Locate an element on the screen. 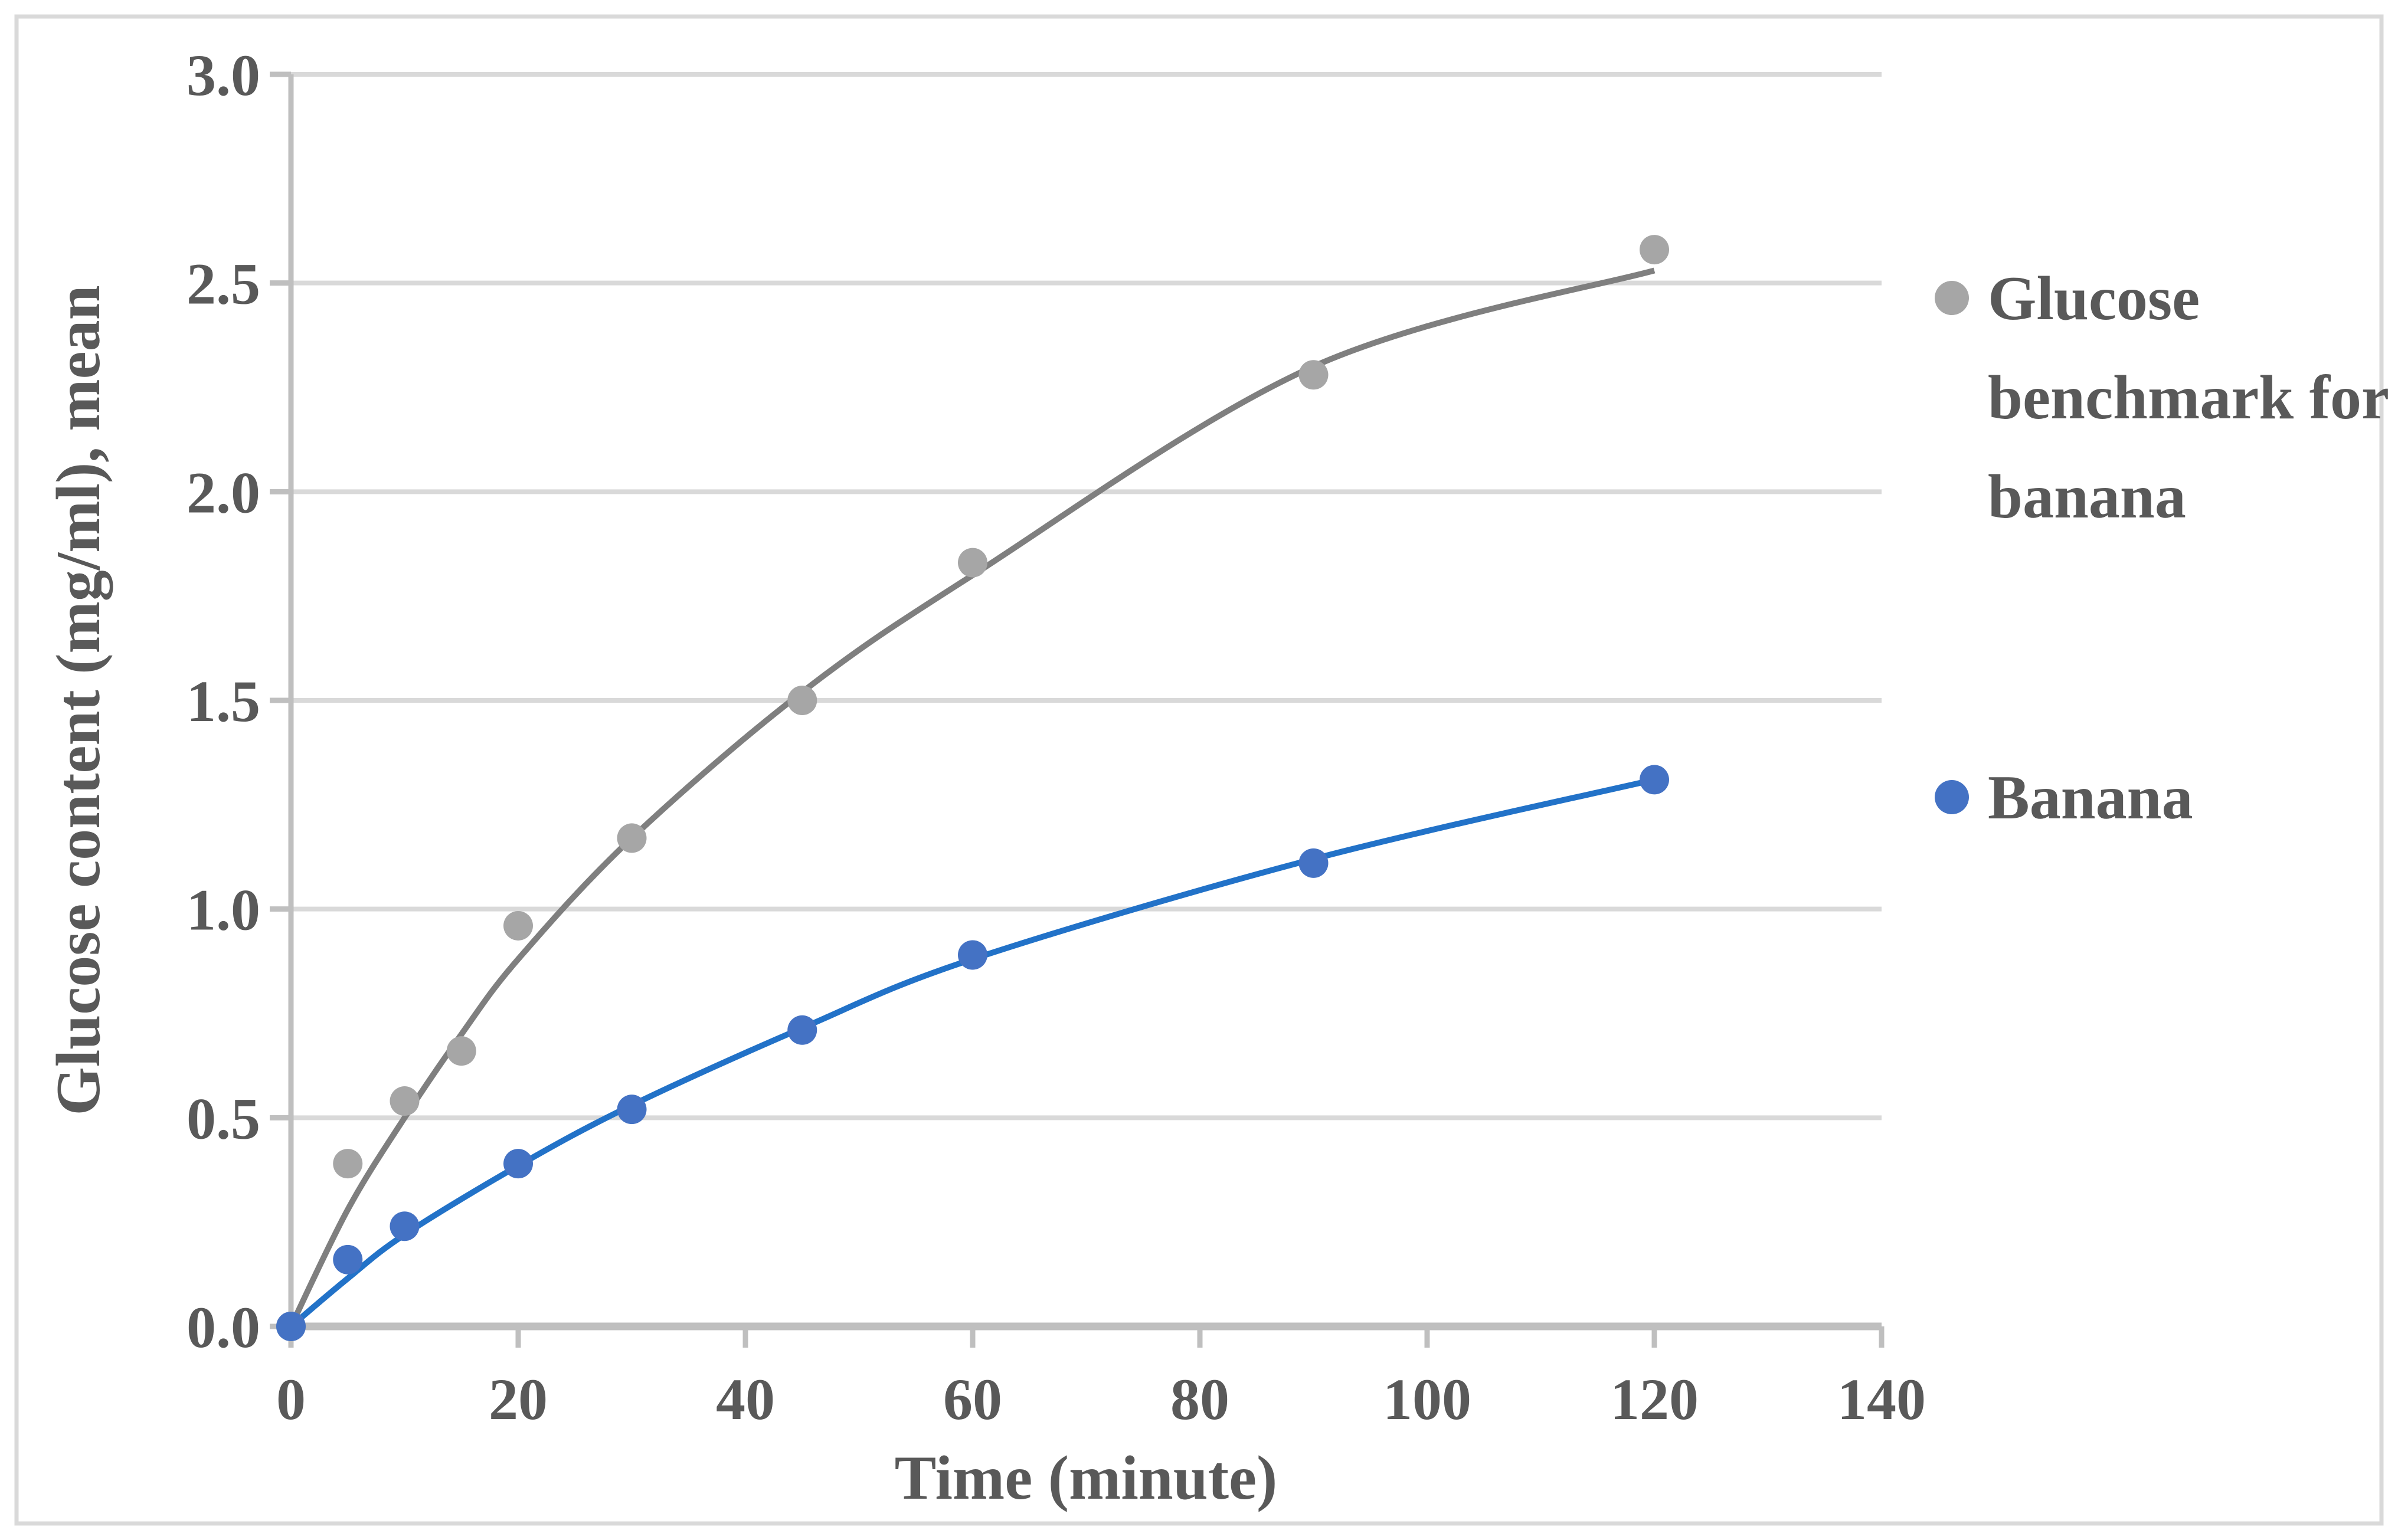 The height and width of the screenshot is (1540, 2398). data-point-banana-20min is located at coordinates (518, 1164).